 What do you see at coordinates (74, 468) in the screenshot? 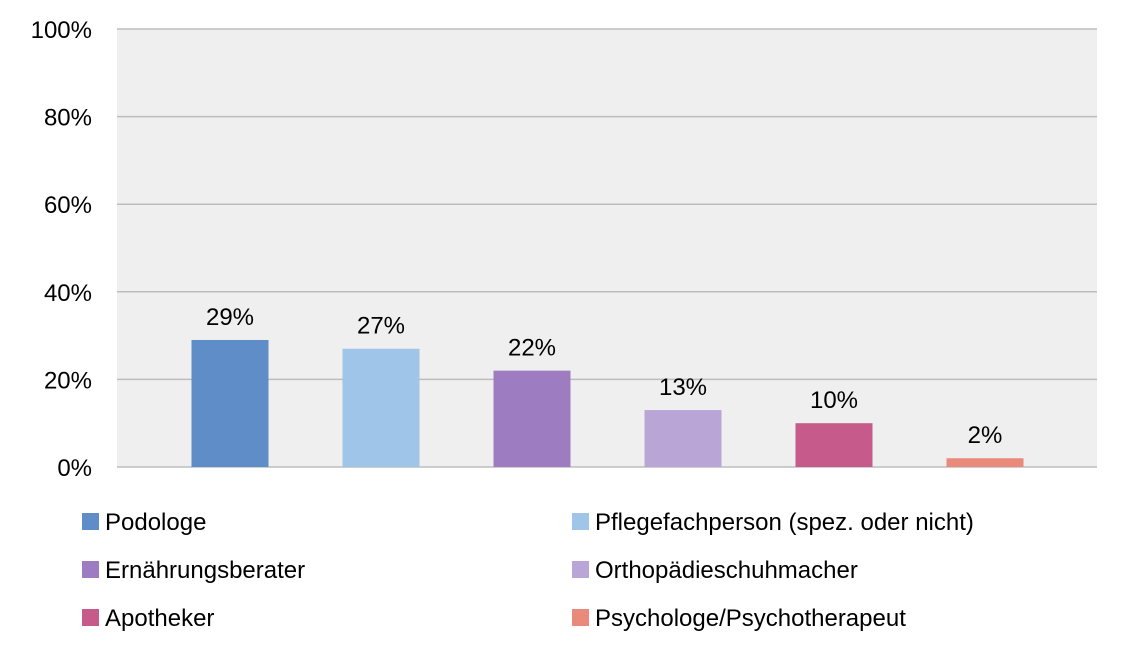
I see `y-tick-label: 0%` at bounding box center [74, 468].